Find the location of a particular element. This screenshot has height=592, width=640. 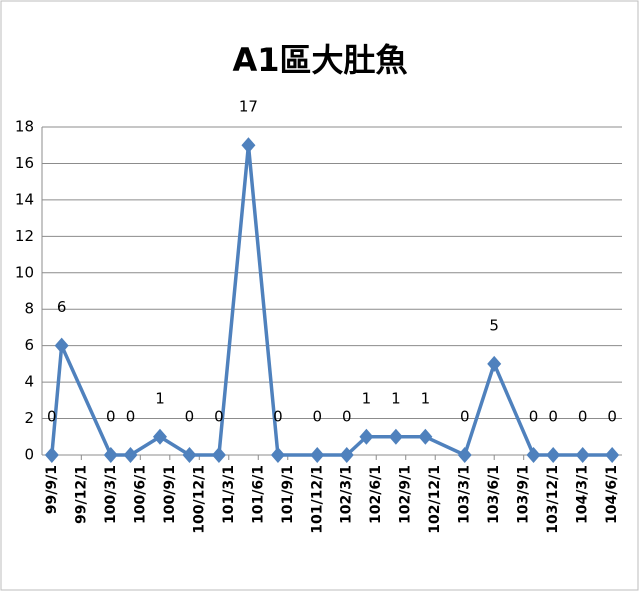

x-tick-label: 103/12/1 is located at coordinates (553, 499).